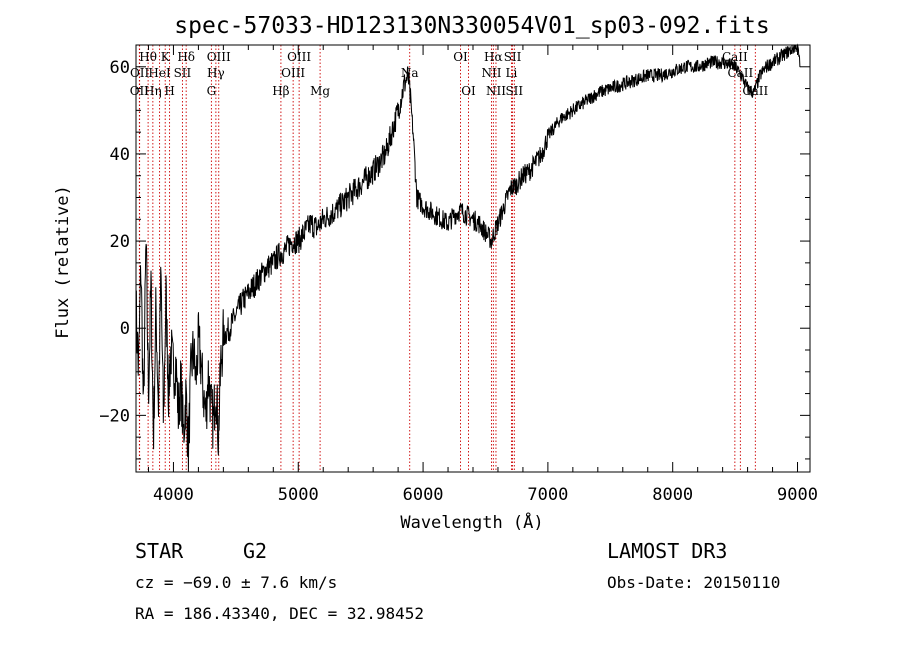  I want to click on redshift-text: cz = −69.0 ± 7.6 km/s, so click(236, 582).